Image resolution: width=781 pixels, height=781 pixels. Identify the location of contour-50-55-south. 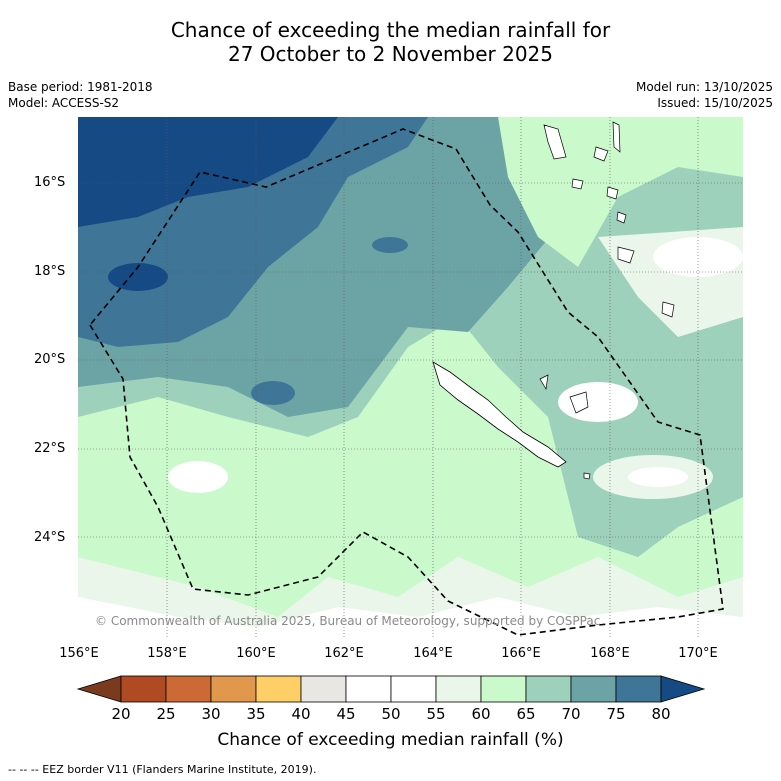
(410, 618).